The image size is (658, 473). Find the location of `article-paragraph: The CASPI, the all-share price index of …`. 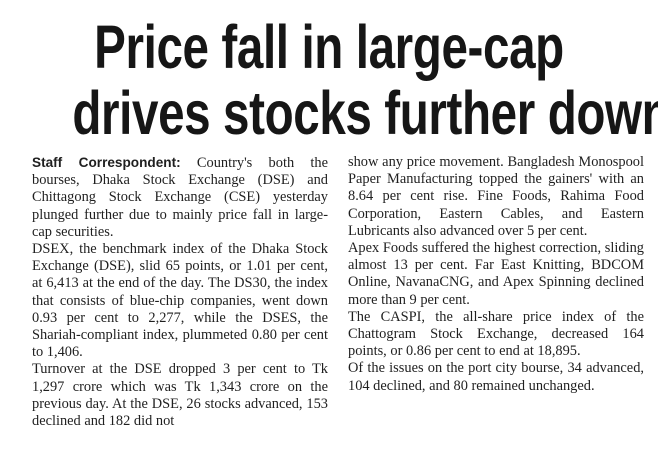

article-paragraph: The CASPI, the all-share price index of … is located at coordinates (496, 334).